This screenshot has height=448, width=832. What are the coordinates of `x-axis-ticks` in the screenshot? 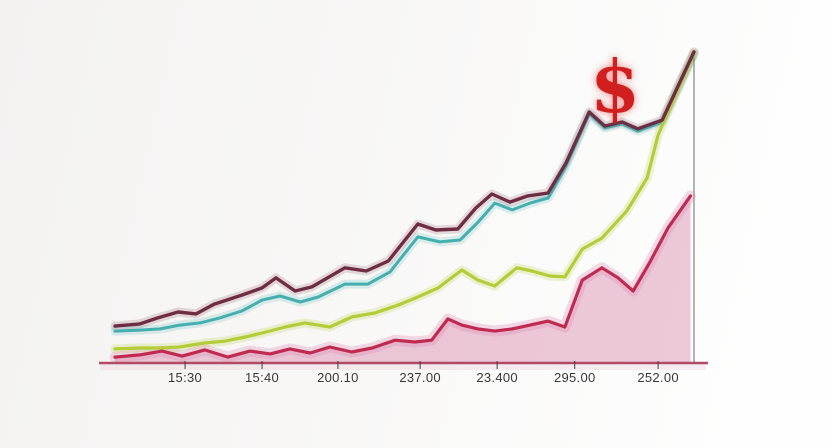 It's located at (421, 365).